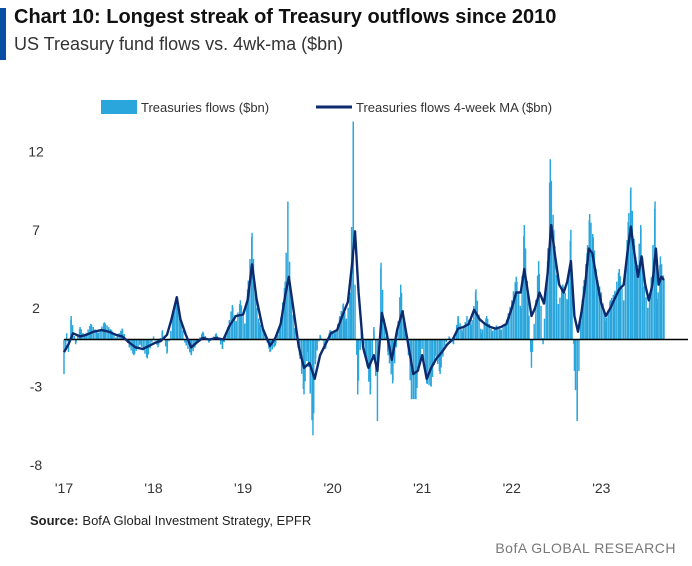 Image resolution: width=692 pixels, height=566 pixels. Describe the element at coordinates (153, 488) in the screenshot. I see `x-tick-label: '18` at that location.